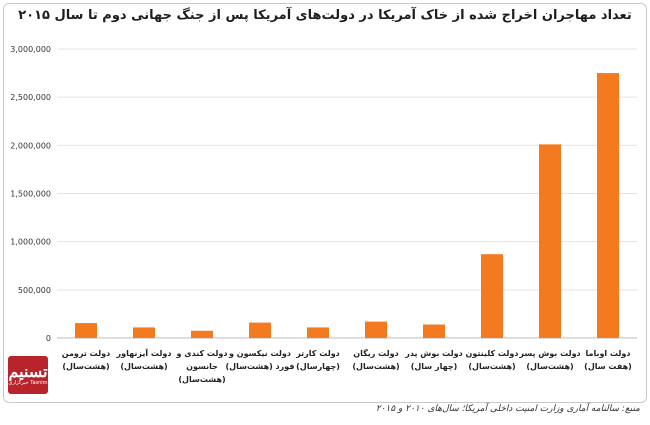 This screenshot has width=650, height=425. Describe the element at coordinates (34, 290) in the screenshot. I see `y-tick-label: 500,000` at that location.